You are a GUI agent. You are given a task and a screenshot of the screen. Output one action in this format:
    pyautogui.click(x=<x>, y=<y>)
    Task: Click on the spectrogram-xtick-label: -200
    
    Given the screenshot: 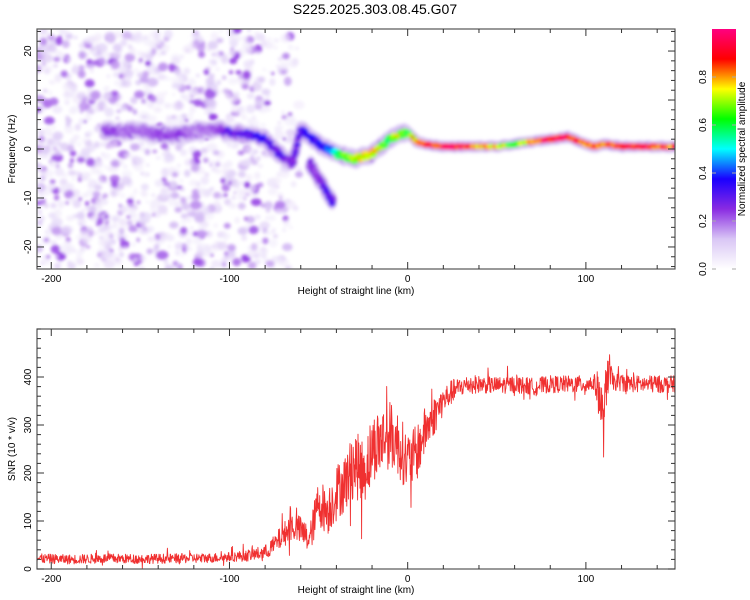 What is the action you would take?
    pyautogui.click(x=51, y=279)
    